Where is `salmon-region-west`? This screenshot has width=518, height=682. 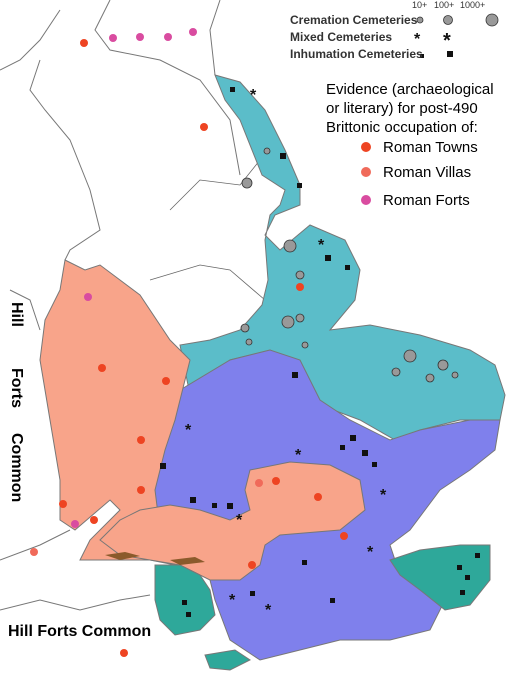
salmon-region-west is located at coordinates (115, 412).